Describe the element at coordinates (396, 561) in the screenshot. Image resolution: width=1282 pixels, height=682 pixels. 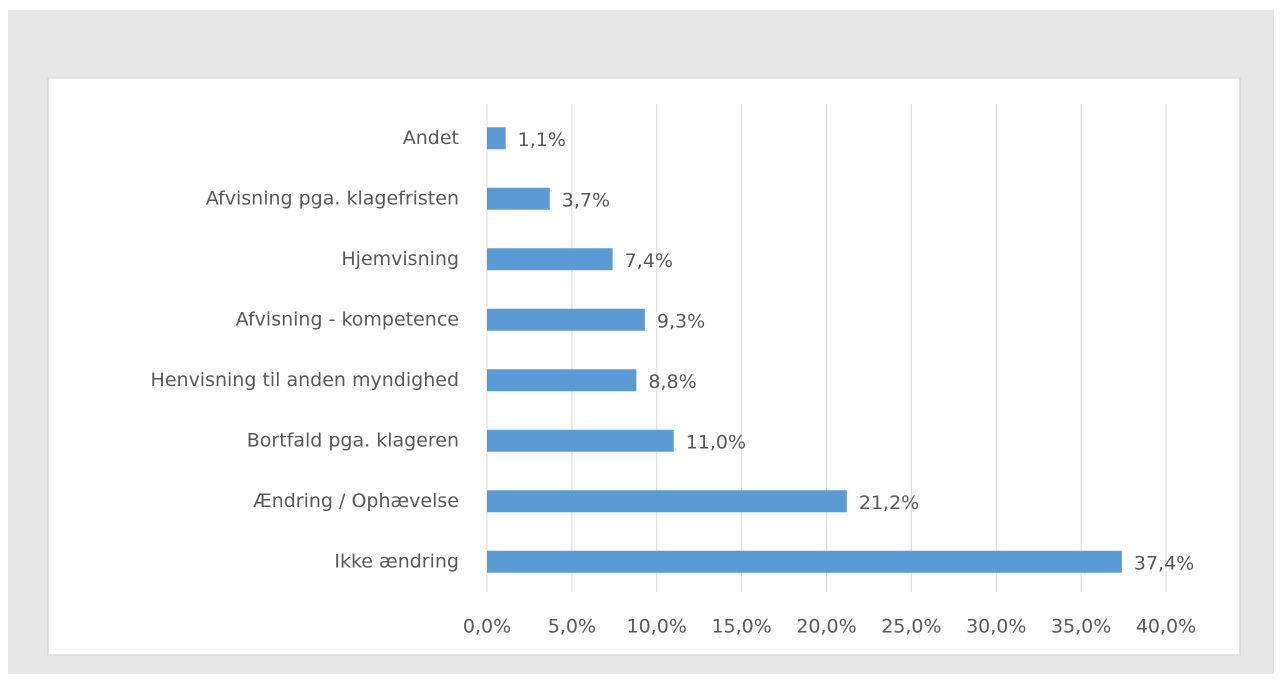
I see `y-tick-label: Ikke ændring` at that location.